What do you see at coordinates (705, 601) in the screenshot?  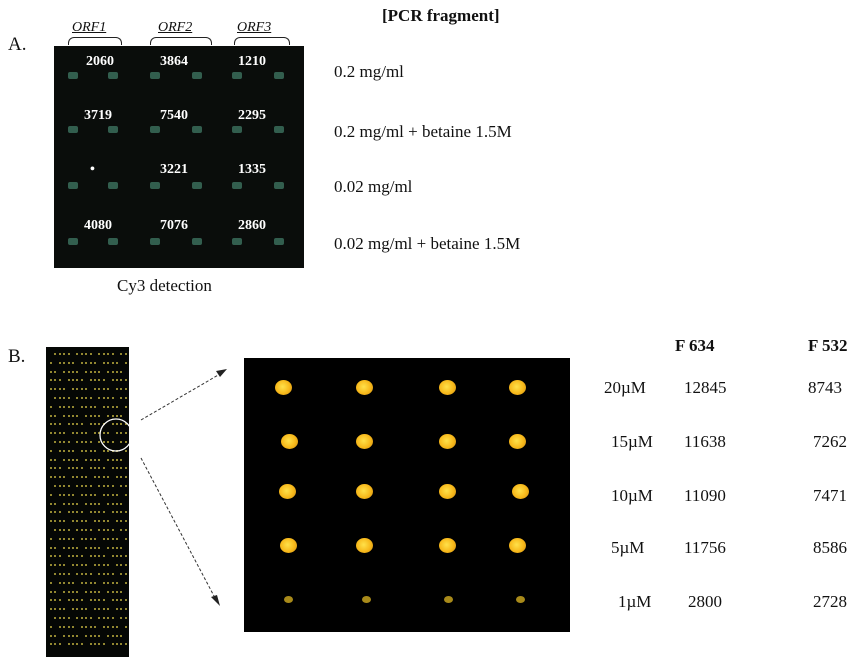 I see `f634-value: 2800` at bounding box center [705, 601].